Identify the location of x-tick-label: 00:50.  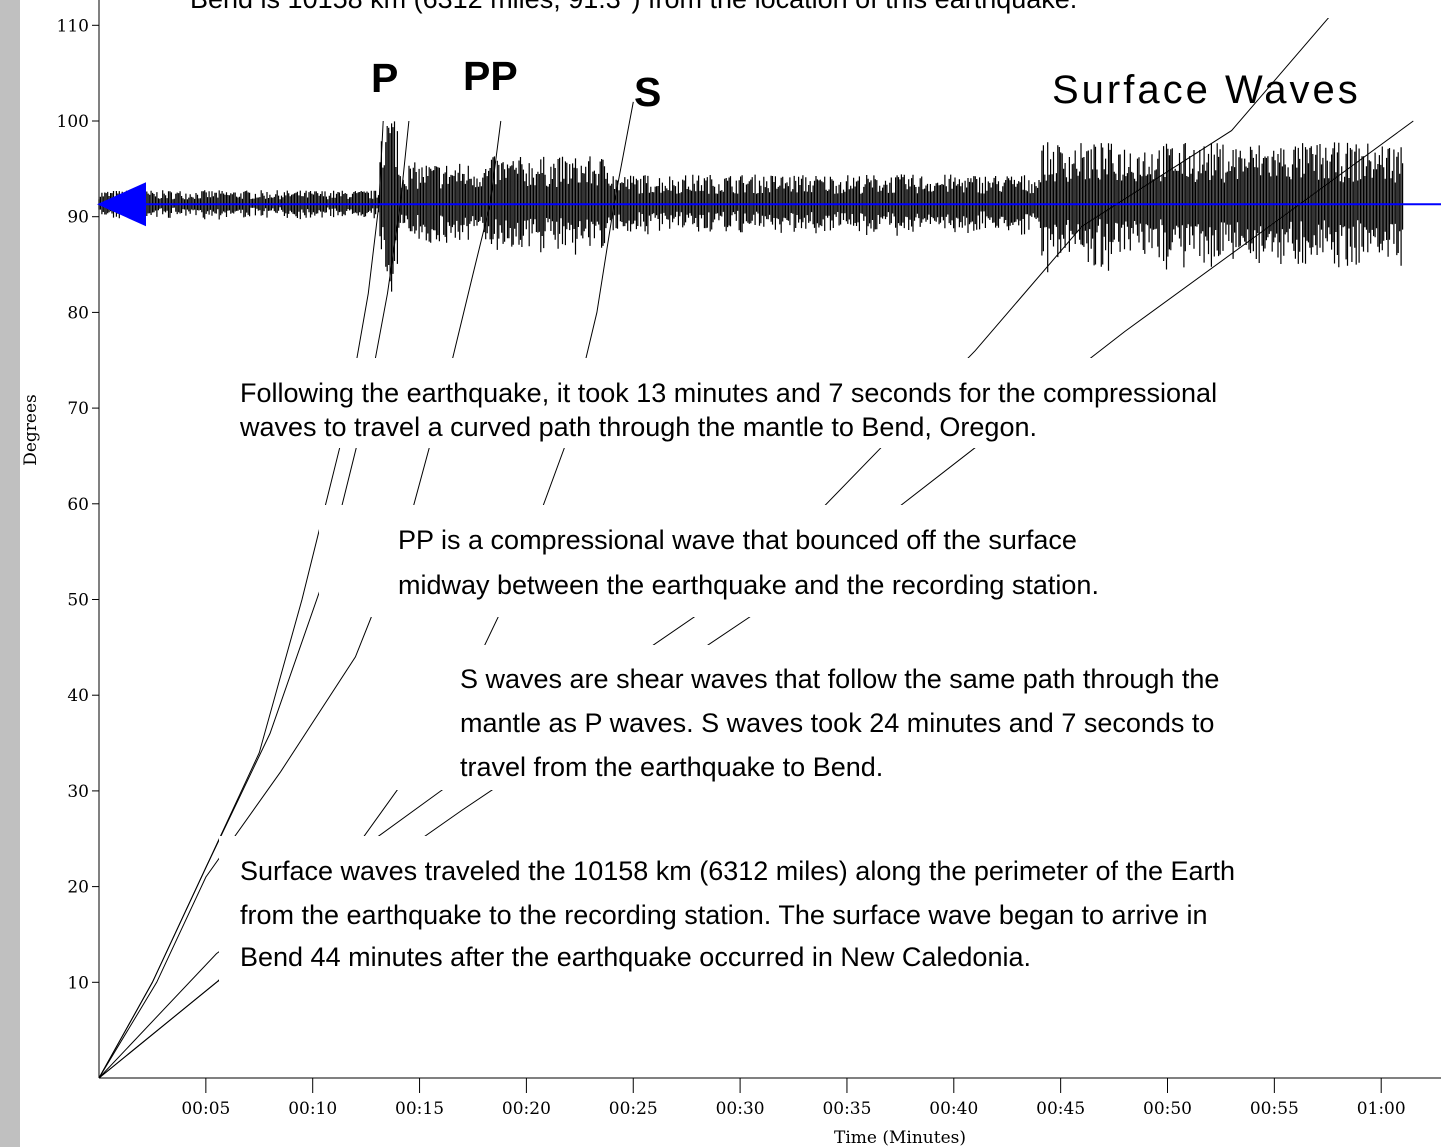
(1167, 1109).